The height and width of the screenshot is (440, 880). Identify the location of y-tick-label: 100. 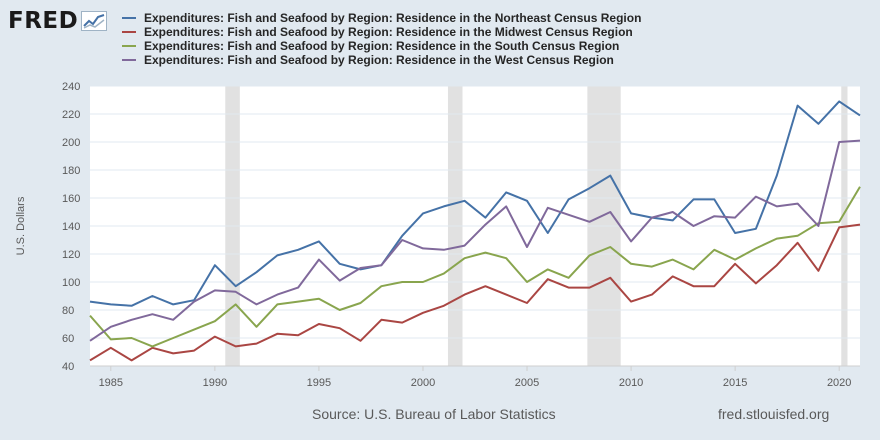
(71, 283).